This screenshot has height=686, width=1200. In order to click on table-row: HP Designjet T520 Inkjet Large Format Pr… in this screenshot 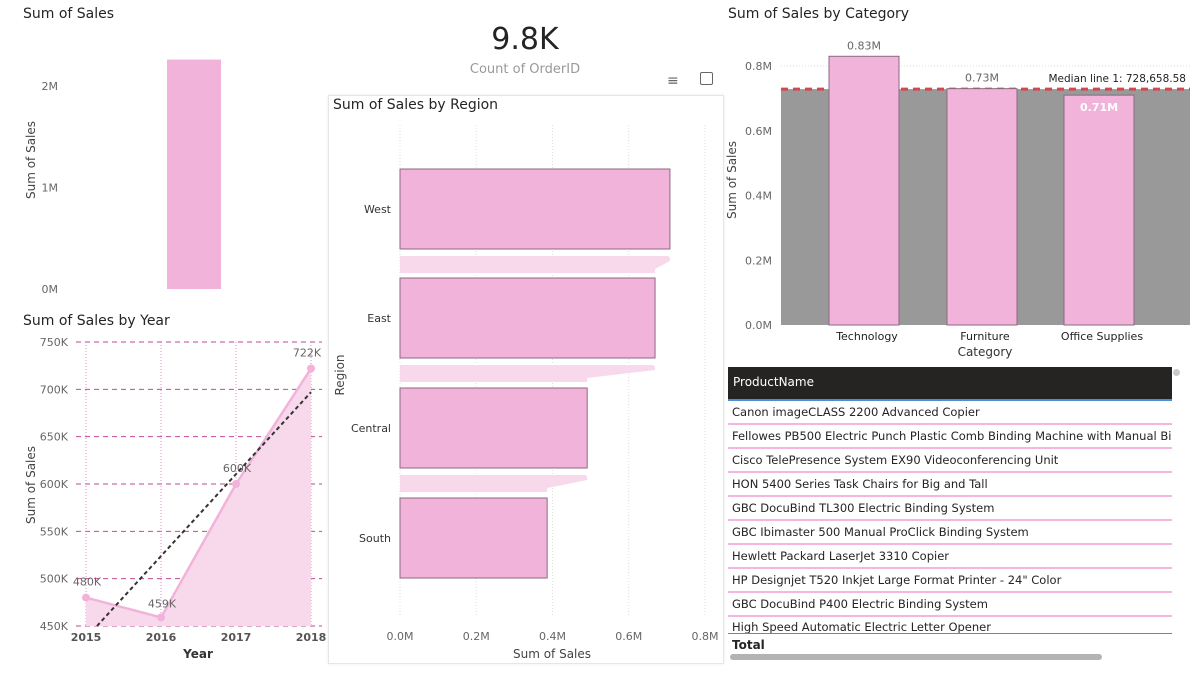, I will do `click(950, 581)`.